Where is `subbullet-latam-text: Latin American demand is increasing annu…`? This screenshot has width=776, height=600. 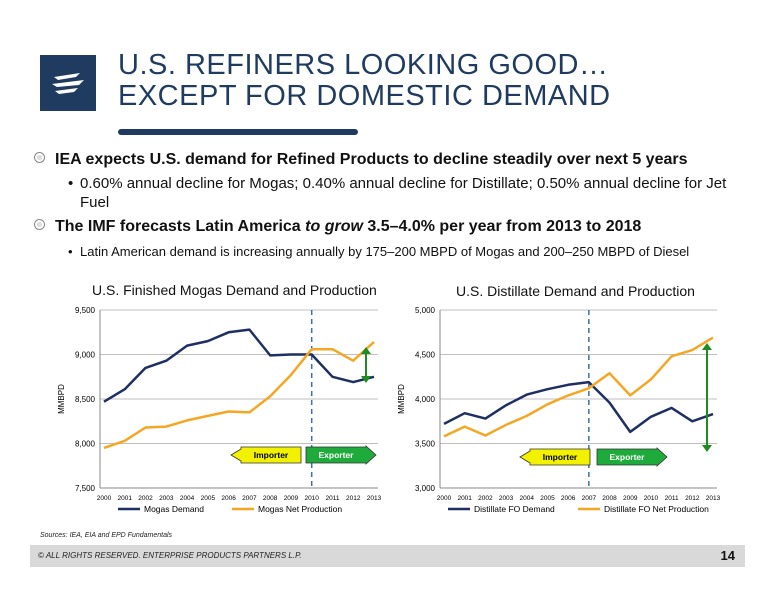 subbullet-latam-text: Latin American demand is increasing annu… is located at coordinates (385, 251).